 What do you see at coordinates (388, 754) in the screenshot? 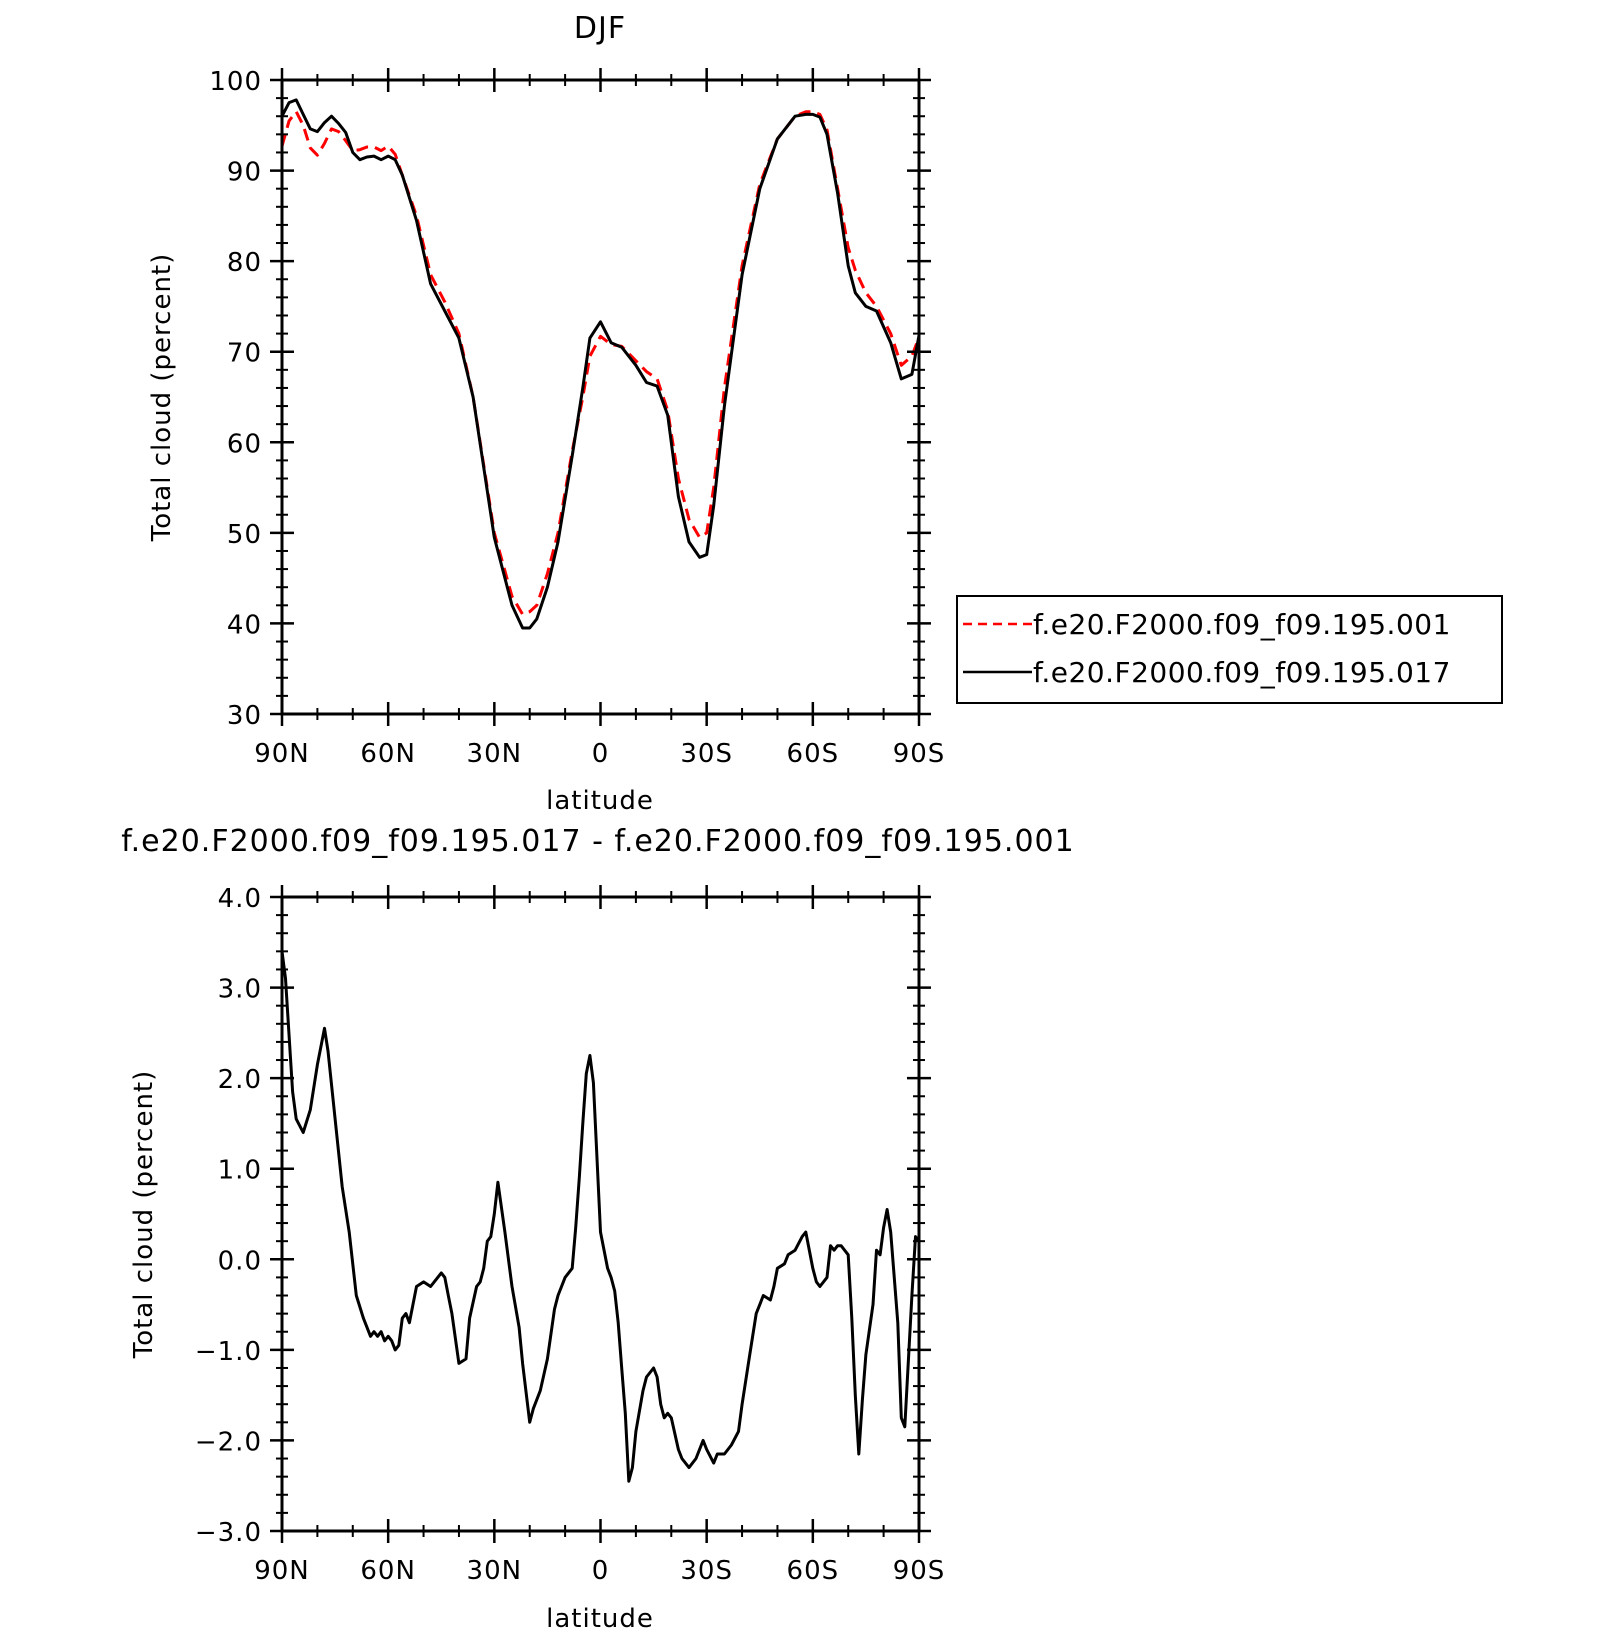
I see `top-x-tick-label: 60N` at bounding box center [388, 754].